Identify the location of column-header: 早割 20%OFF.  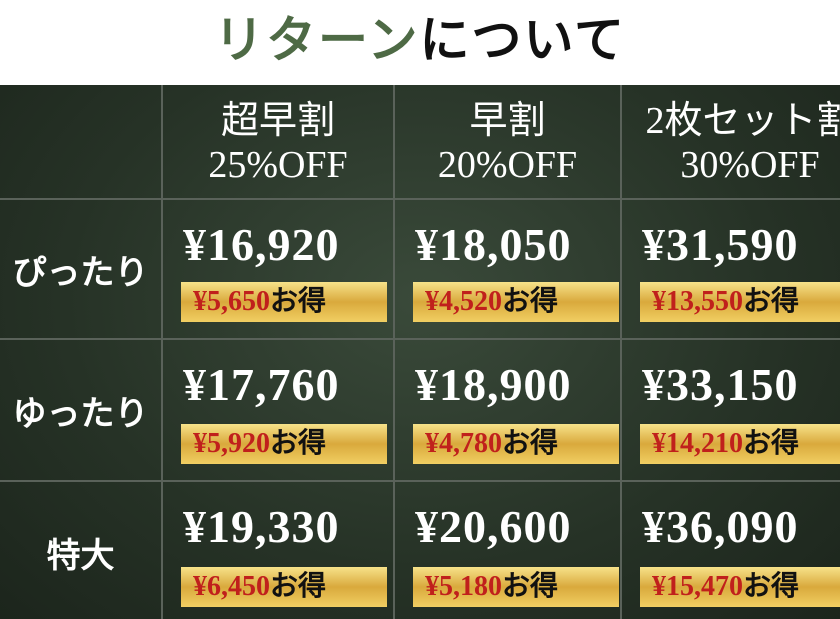
(508, 142).